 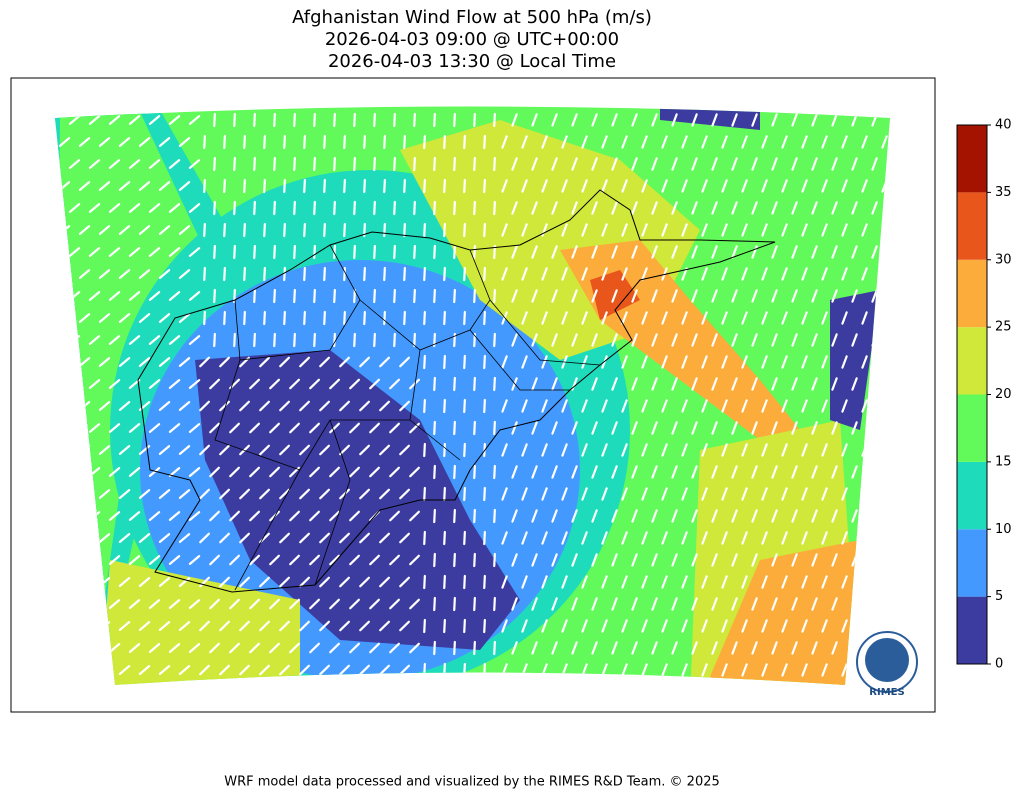 What do you see at coordinates (1003, 192) in the screenshot?
I see `colorbar-tick-label: 35` at bounding box center [1003, 192].